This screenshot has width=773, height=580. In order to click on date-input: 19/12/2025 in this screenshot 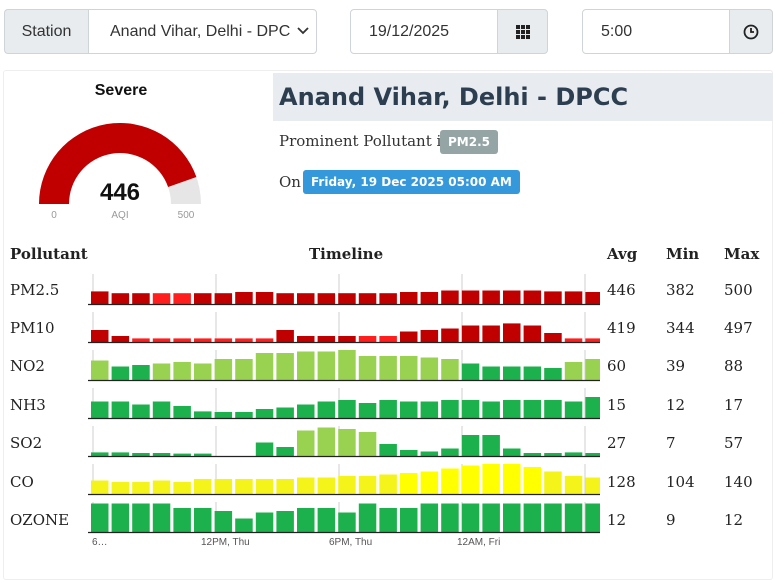, I will do `click(424, 31)`.